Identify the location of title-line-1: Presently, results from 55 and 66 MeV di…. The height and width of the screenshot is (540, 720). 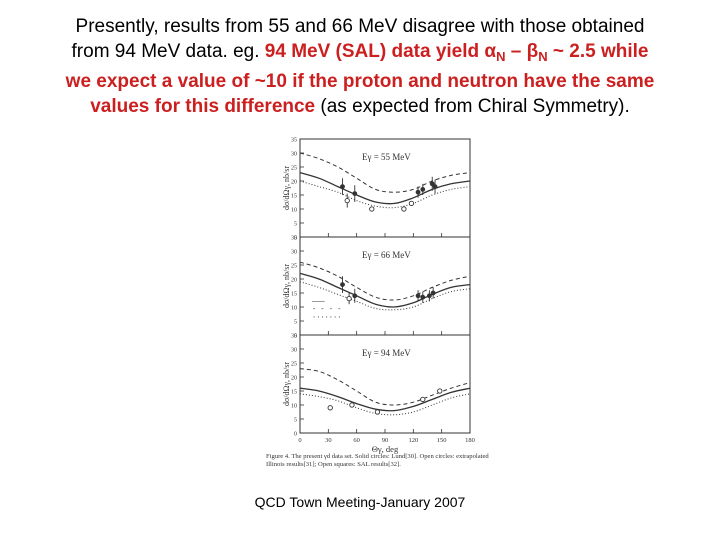
(360, 26).